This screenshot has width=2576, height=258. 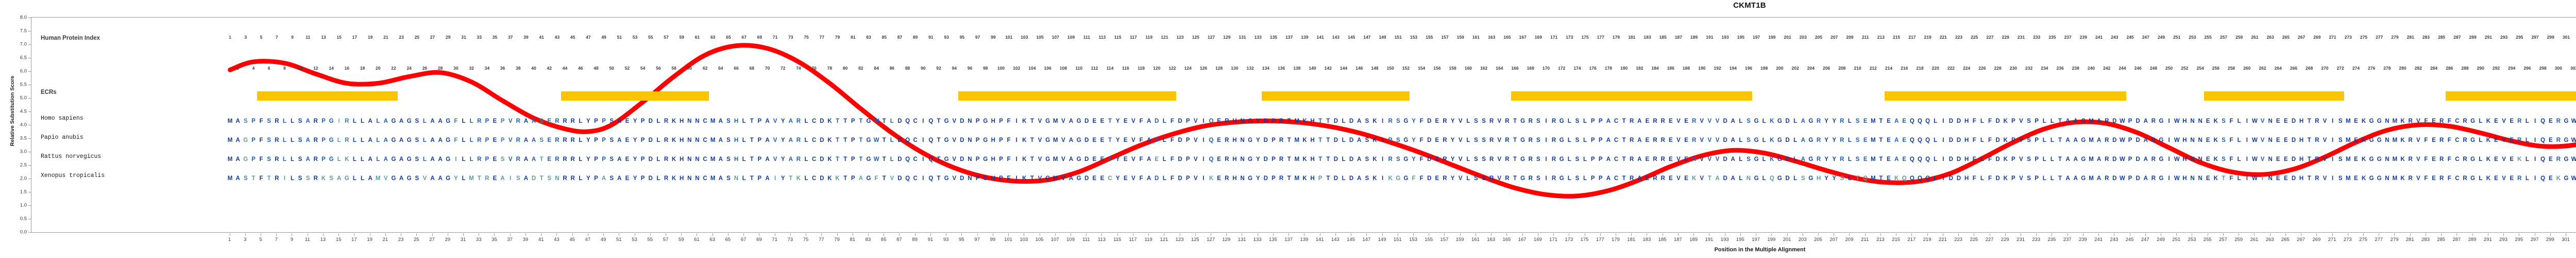 What do you see at coordinates (1959, 37) in the screenshot?
I see `position-number: 223` at bounding box center [1959, 37].